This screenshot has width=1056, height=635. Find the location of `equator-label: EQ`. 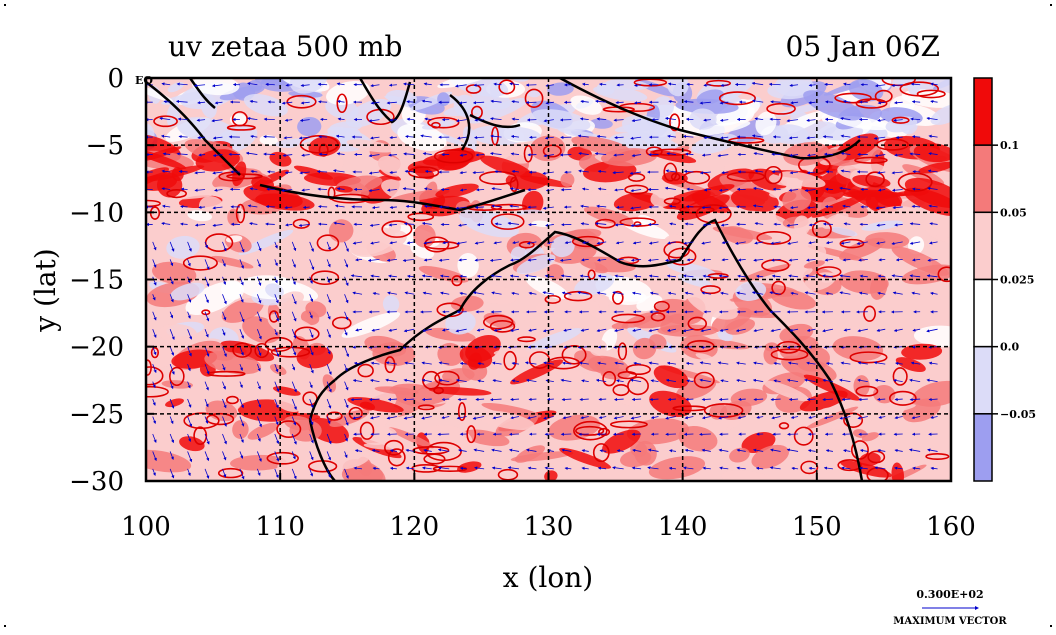

equator-label: EQ is located at coordinates (144, 80).